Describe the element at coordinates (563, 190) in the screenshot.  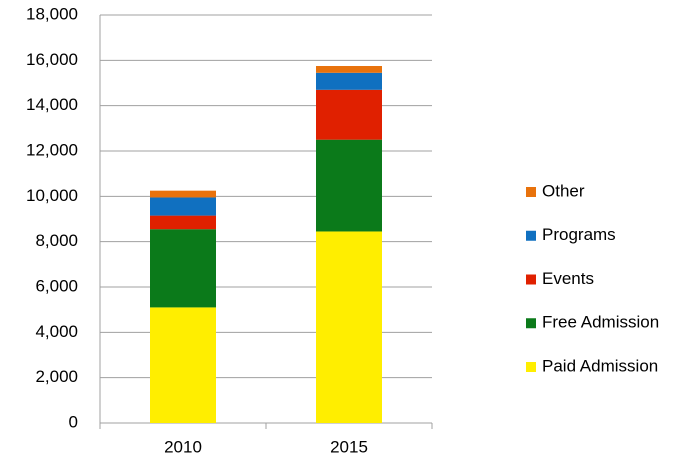
I see `legend-label: Other` at that location.